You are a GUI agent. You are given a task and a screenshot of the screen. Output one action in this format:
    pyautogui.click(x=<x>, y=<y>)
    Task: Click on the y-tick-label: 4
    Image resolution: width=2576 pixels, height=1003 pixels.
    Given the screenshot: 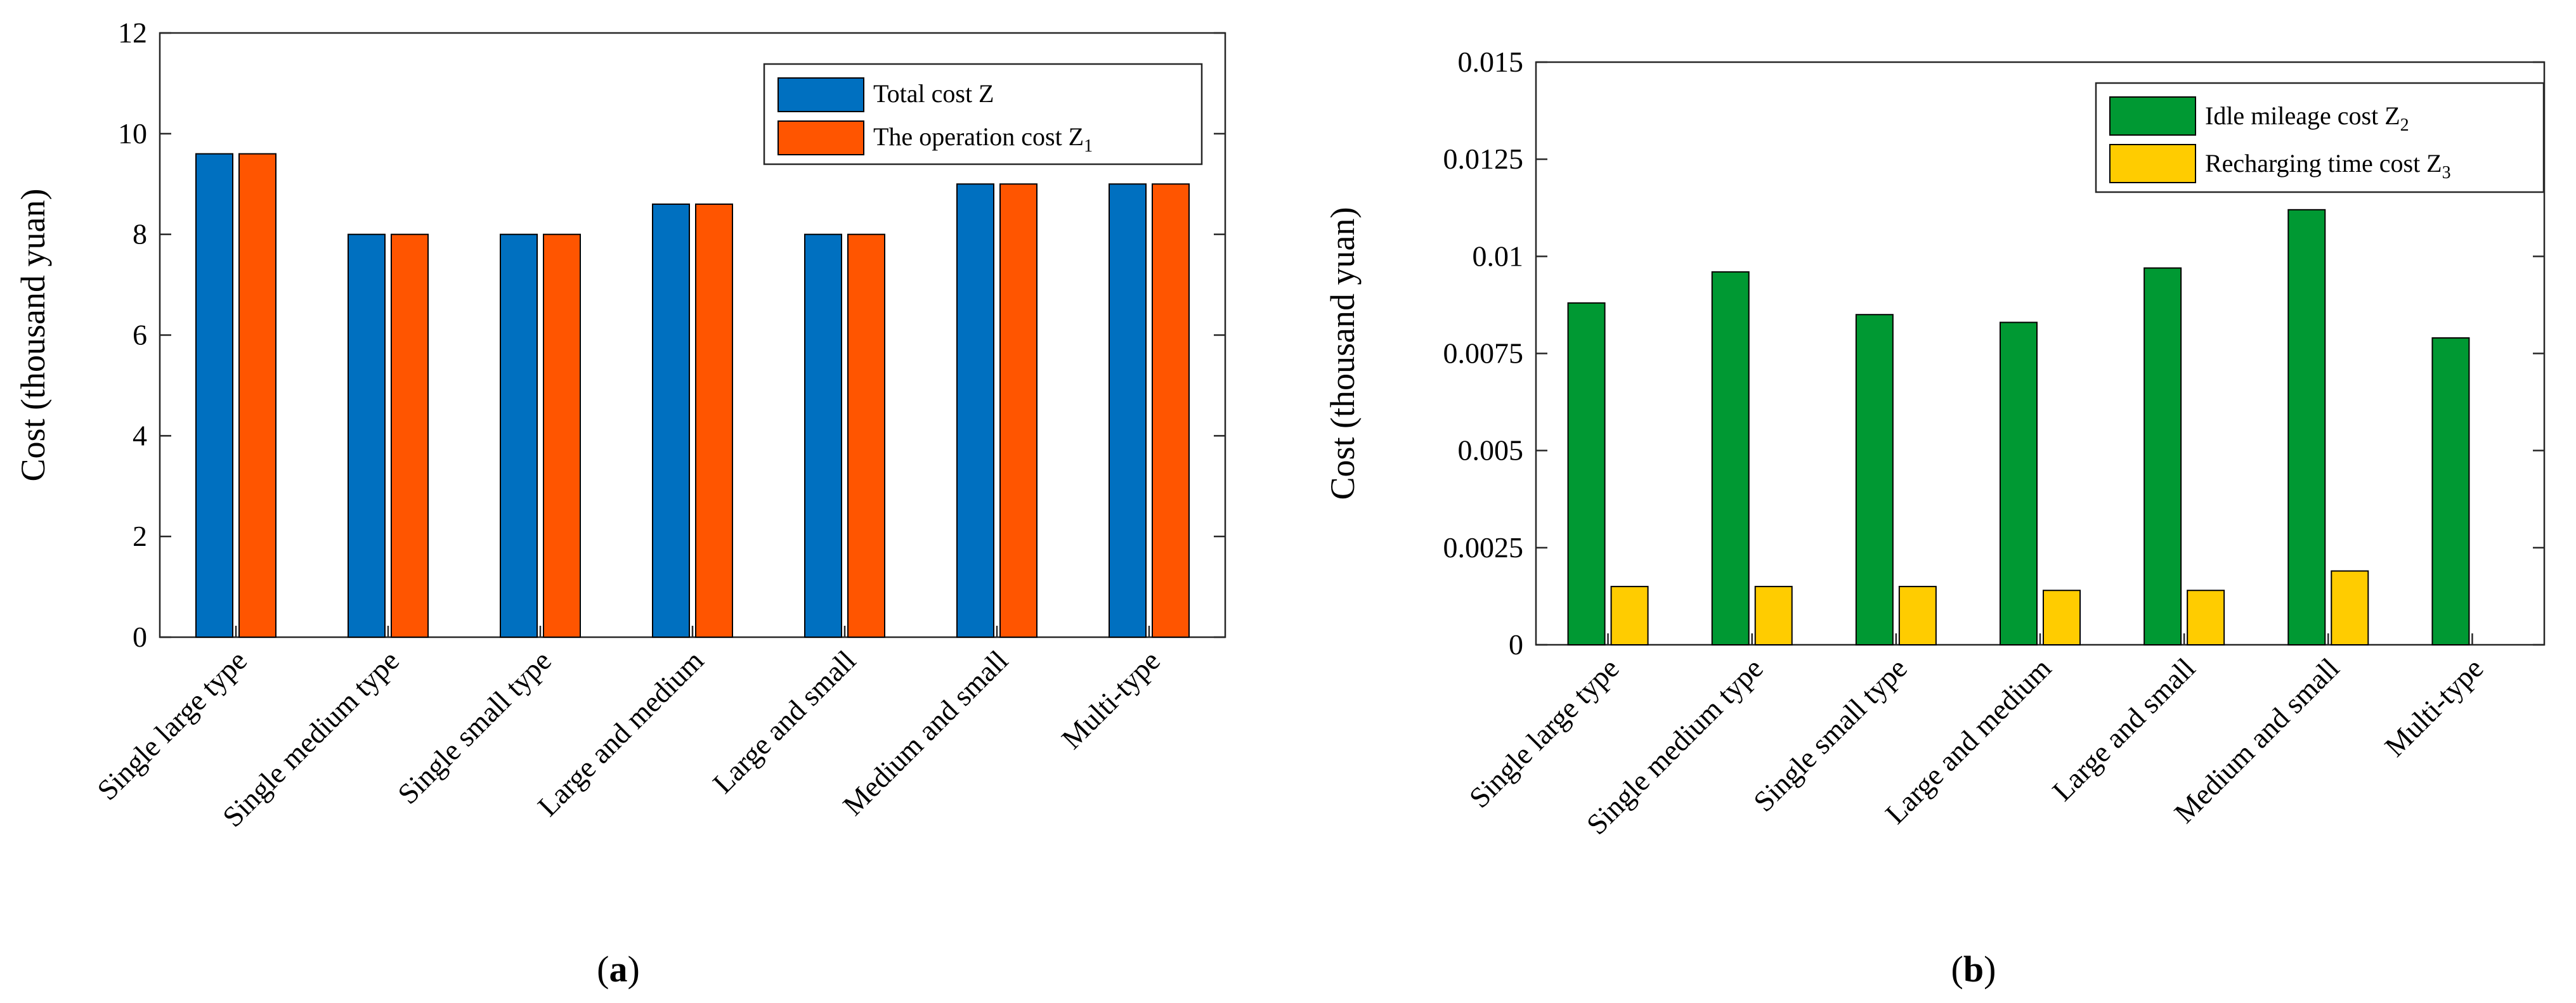 What is the action you would take?
    pyautogui.click(x=140, y=435)
    